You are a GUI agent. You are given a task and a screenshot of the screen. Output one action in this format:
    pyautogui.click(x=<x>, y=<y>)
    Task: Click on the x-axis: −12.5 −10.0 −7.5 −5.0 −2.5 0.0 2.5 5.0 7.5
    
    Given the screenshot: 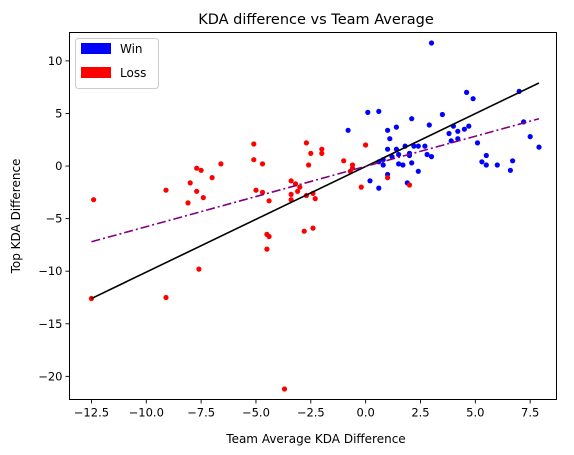 What is the action you would take?
    pyautogui.click(x=306, y=409)
    